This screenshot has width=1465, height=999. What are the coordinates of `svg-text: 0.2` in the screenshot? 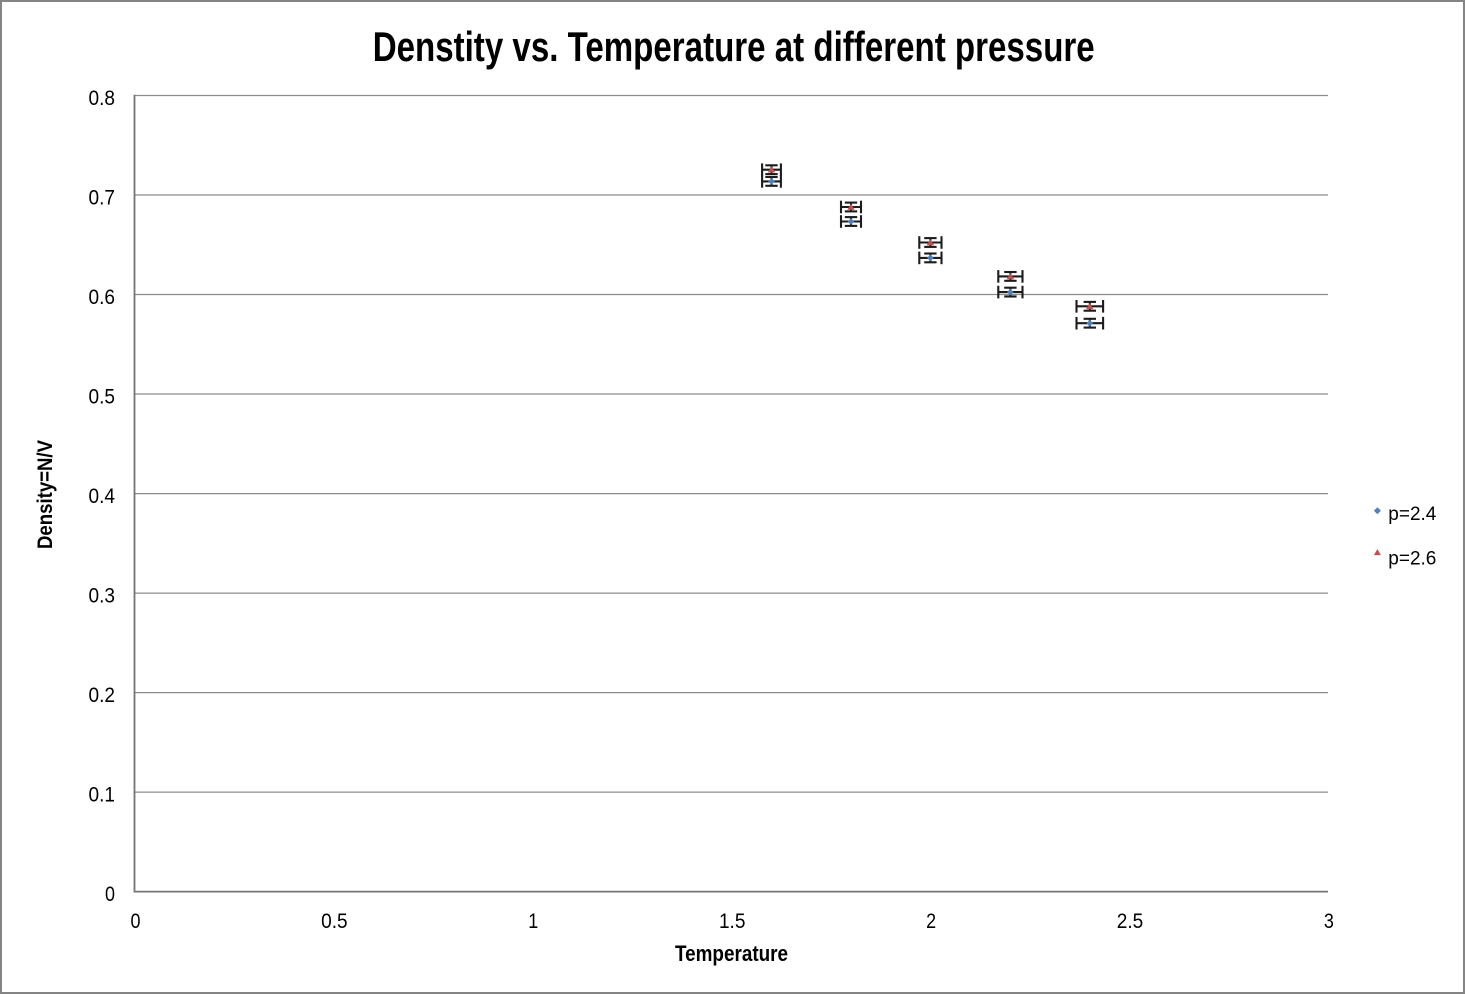 It's located at (102, 695).